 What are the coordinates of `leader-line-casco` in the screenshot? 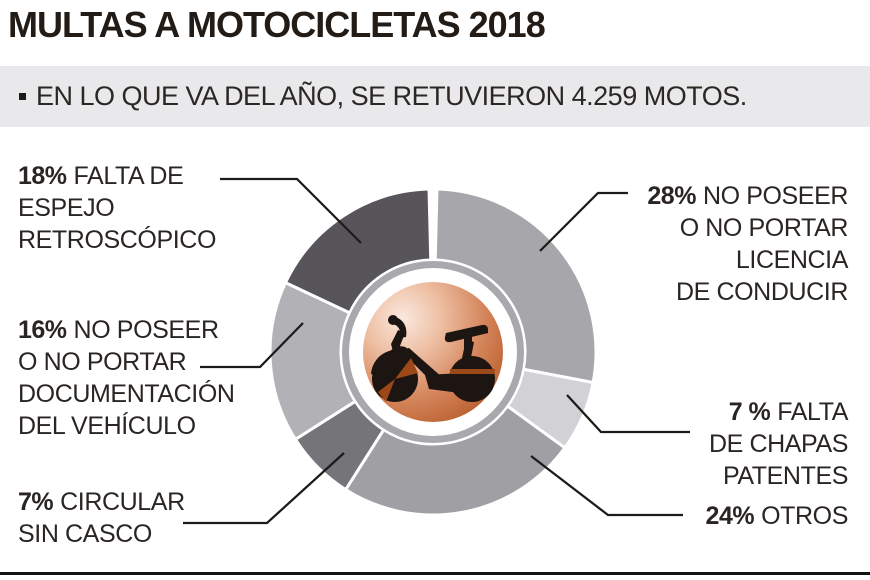 It's located at (264, 488).